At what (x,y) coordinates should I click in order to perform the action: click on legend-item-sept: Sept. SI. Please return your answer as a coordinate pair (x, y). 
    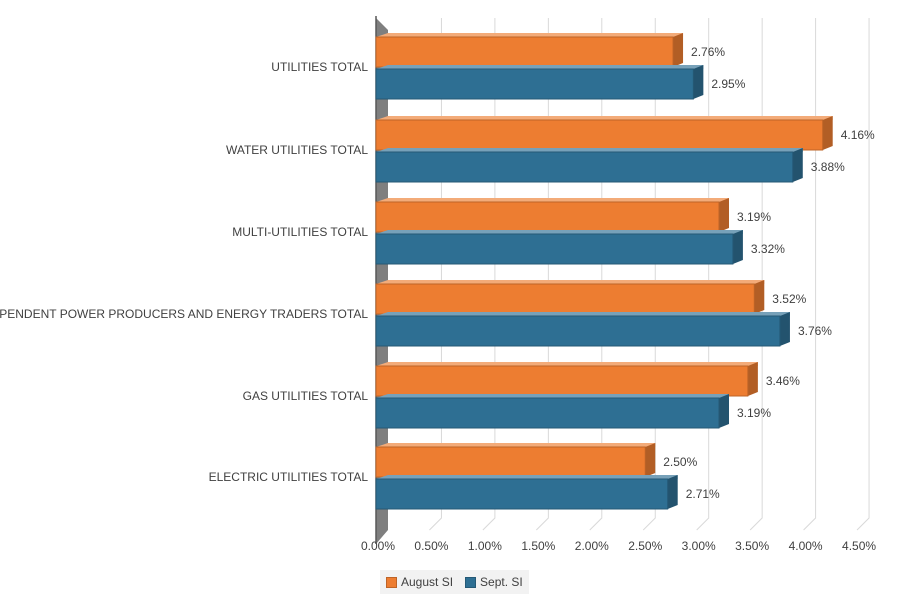
    Looking at the image, I should click on (494, 582).